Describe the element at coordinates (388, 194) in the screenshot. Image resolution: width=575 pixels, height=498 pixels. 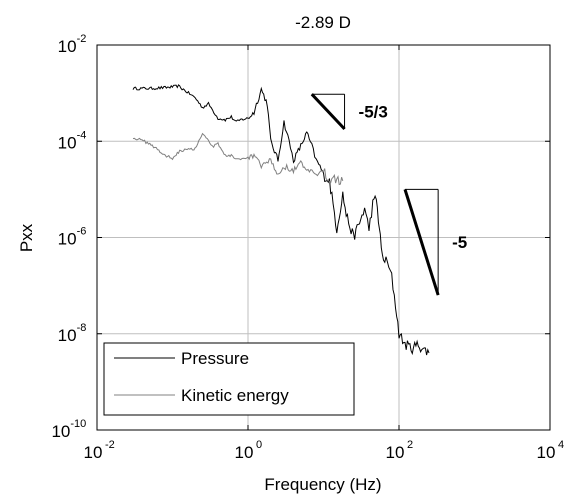
I see `annotation-layer: -5/3 -5` at that location.